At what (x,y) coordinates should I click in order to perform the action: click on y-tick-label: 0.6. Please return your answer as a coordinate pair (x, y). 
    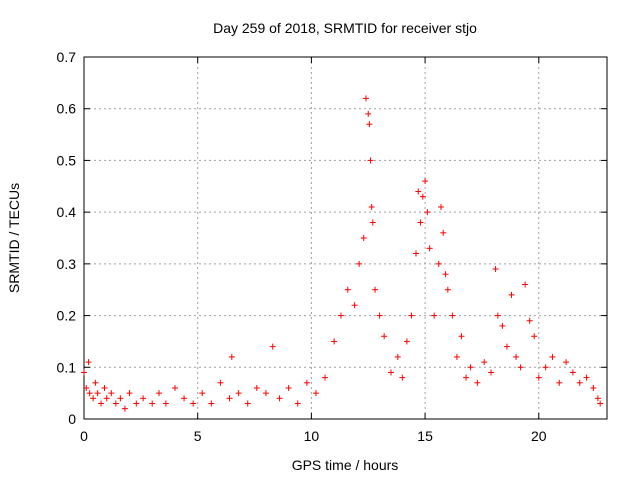
    Looking at the image, I should click on (67, 109).